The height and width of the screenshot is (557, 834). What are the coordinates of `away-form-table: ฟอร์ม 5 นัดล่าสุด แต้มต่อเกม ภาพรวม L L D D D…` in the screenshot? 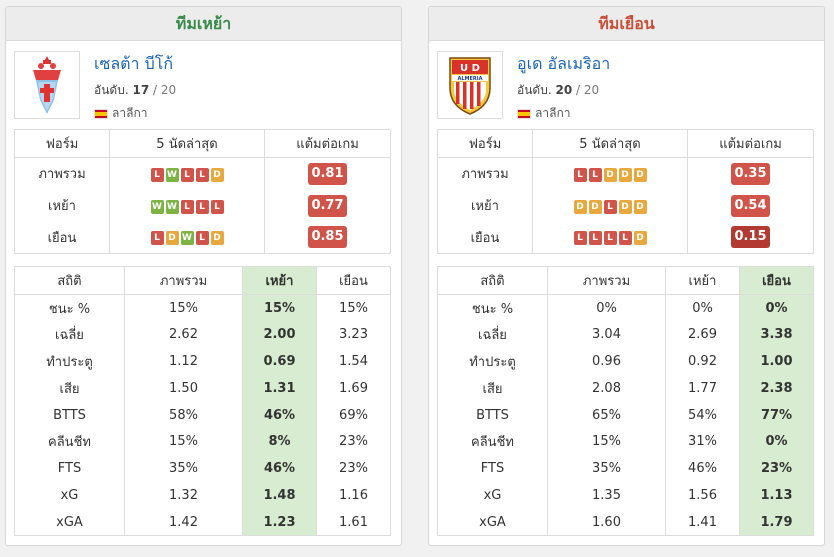 It's located at (625, 191).